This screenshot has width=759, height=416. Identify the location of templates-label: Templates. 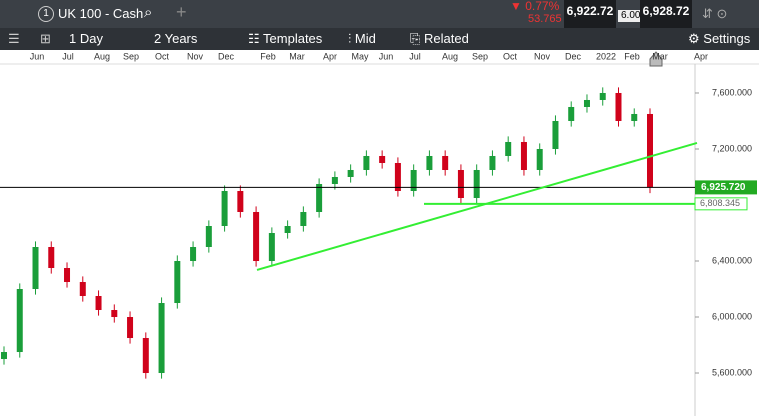
(293, 38).